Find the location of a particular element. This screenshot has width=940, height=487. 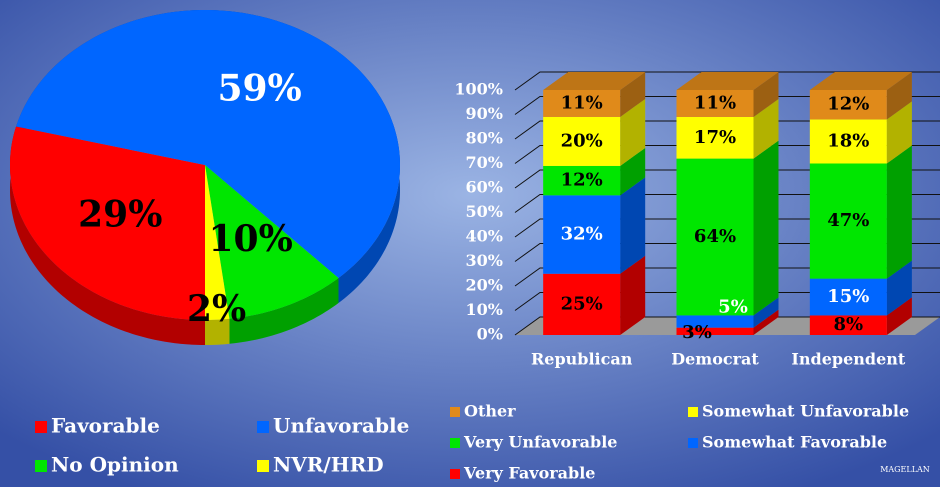

legend-label: Somewhat Unfavorable is located at coordinates (805, 411).